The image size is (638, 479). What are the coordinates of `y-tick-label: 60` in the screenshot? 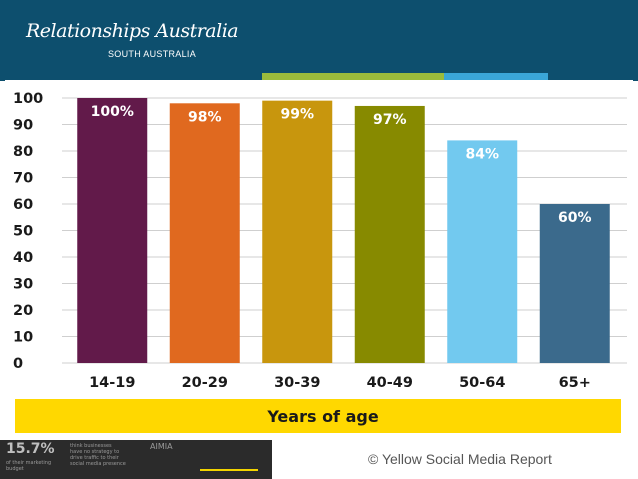 It's located at (23, 205).